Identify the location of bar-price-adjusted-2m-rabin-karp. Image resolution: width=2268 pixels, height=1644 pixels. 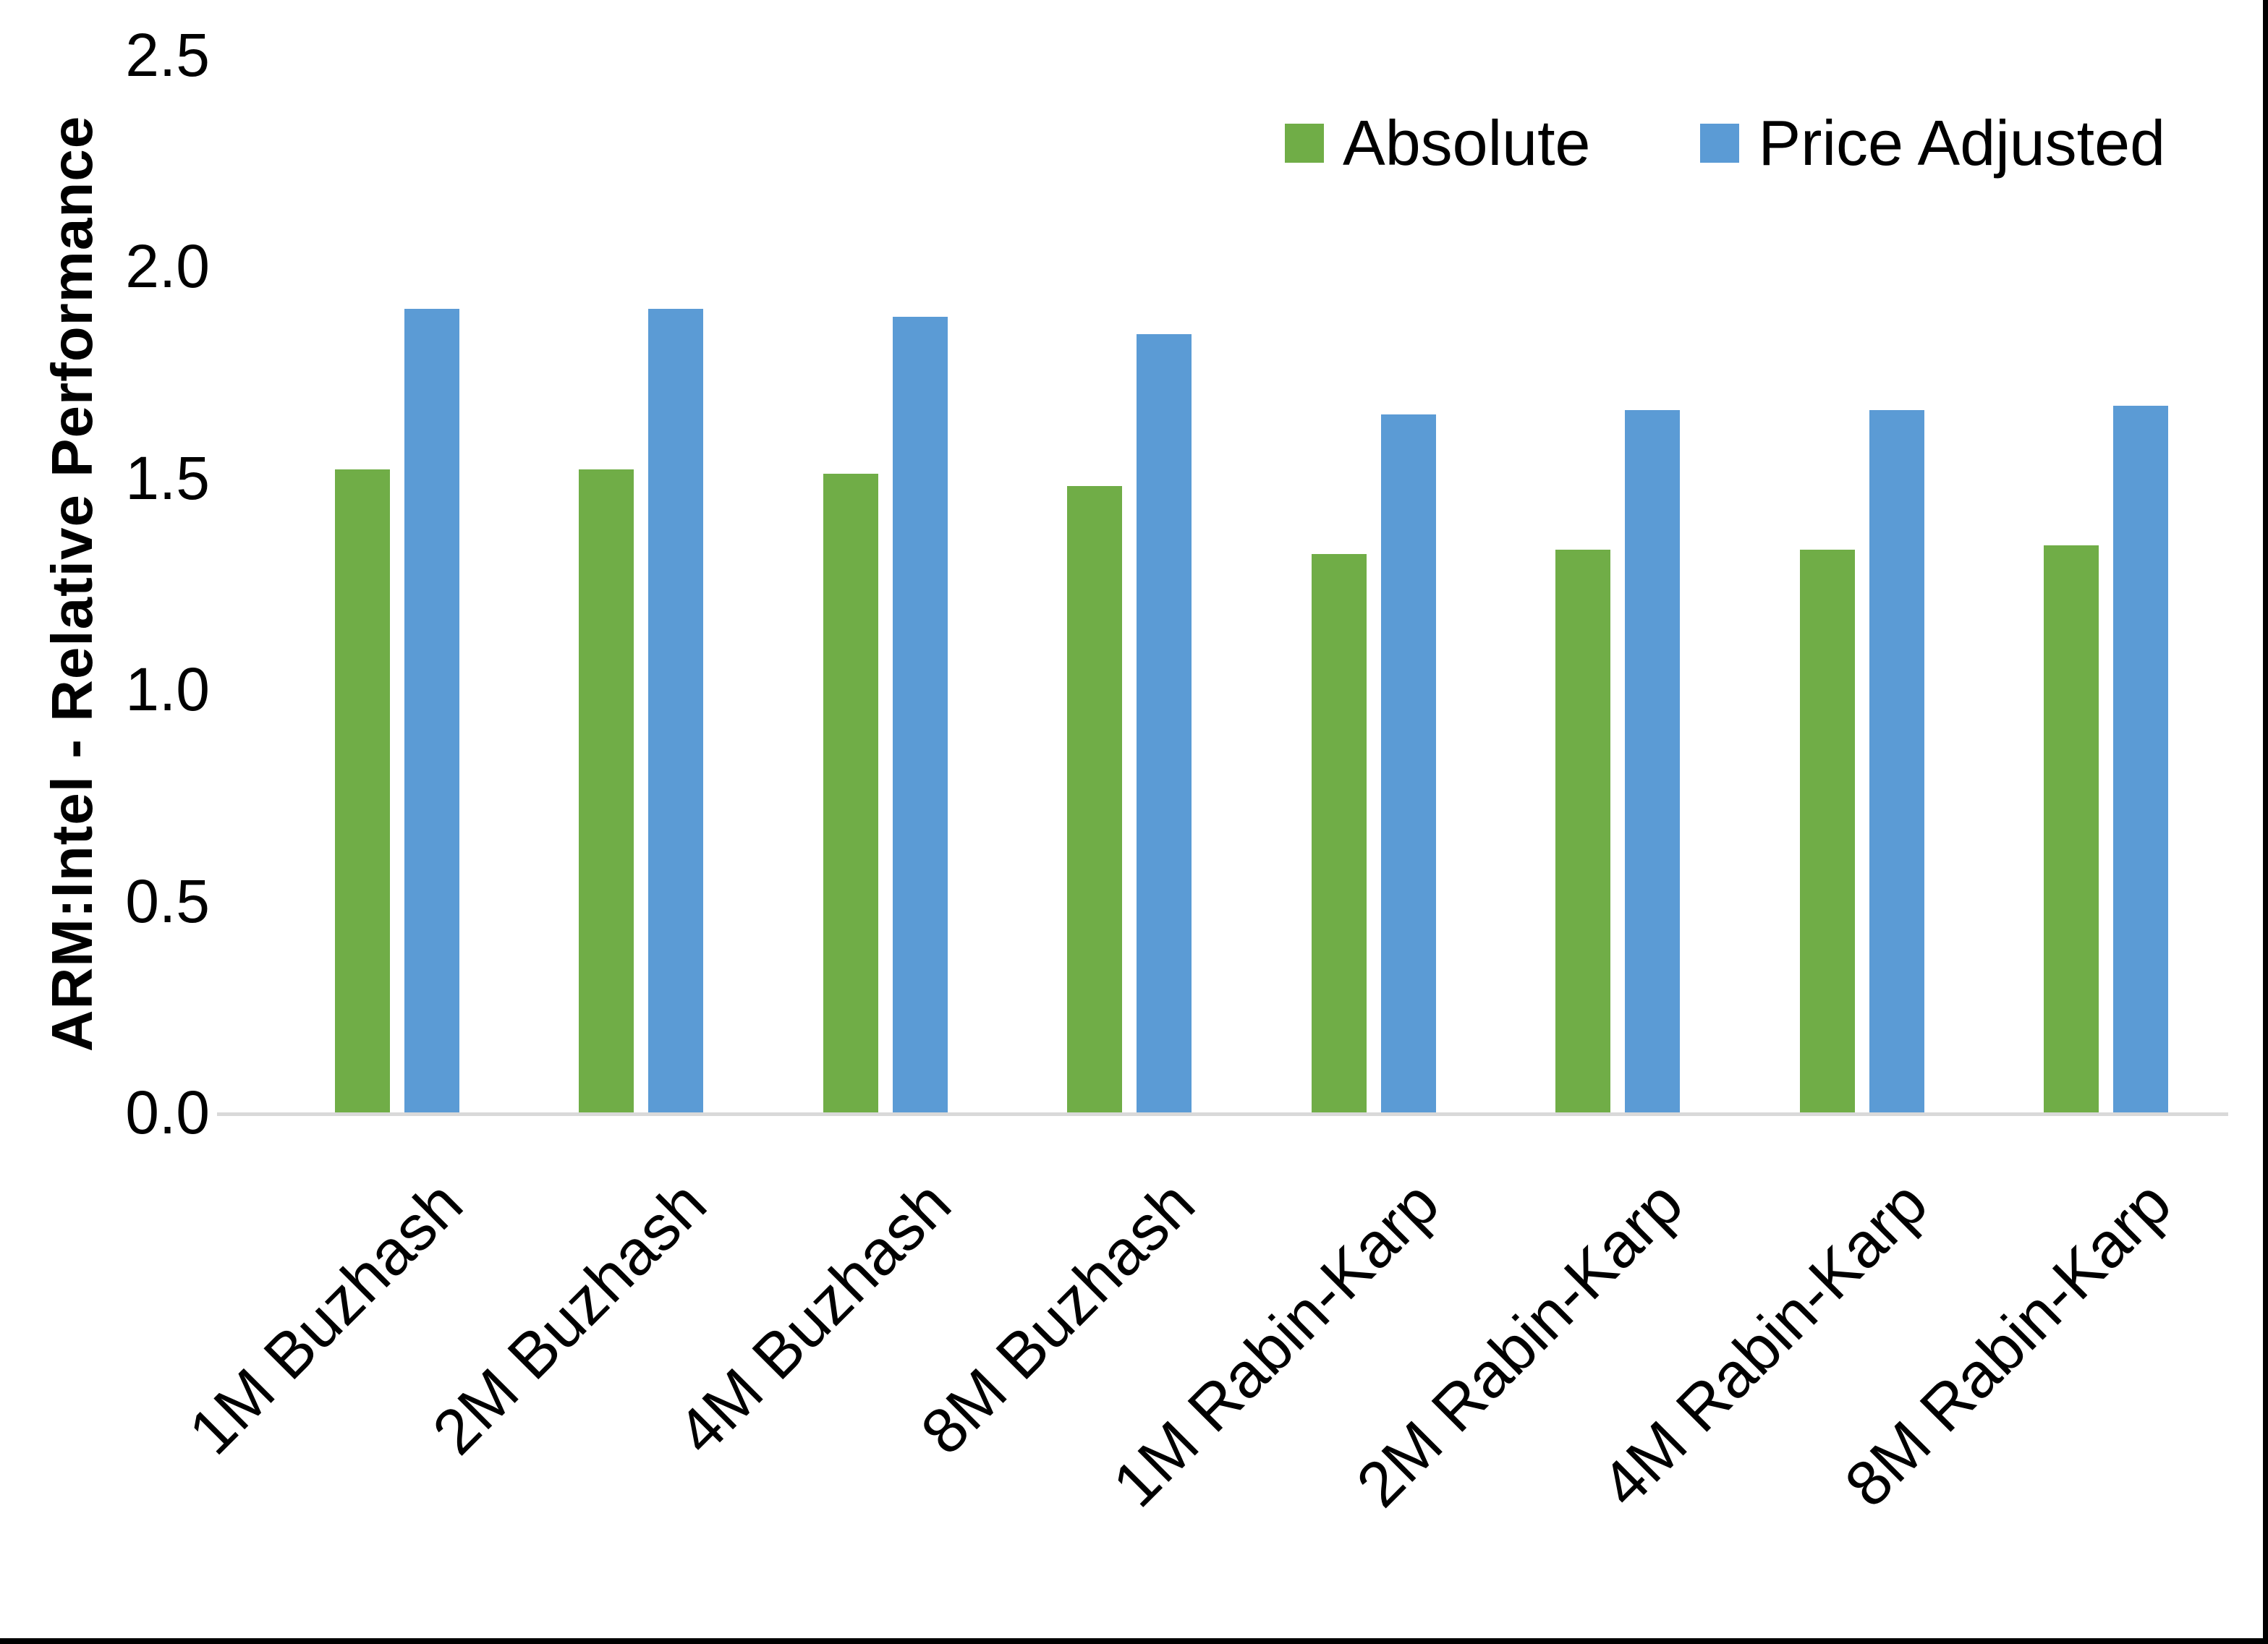
(1653, 760).